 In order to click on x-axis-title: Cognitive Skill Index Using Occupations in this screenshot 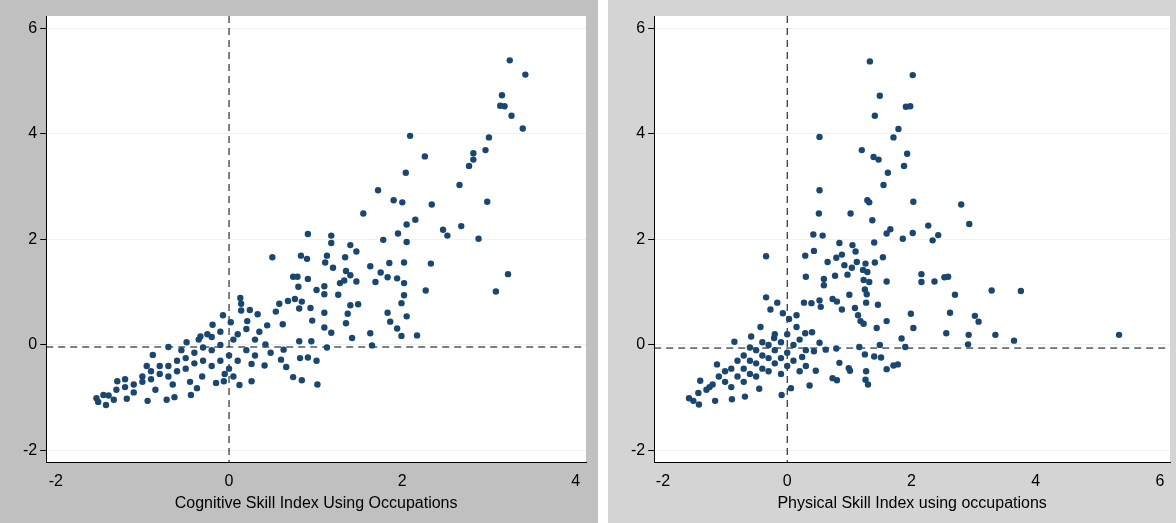, I will do `click(316, 502)`.